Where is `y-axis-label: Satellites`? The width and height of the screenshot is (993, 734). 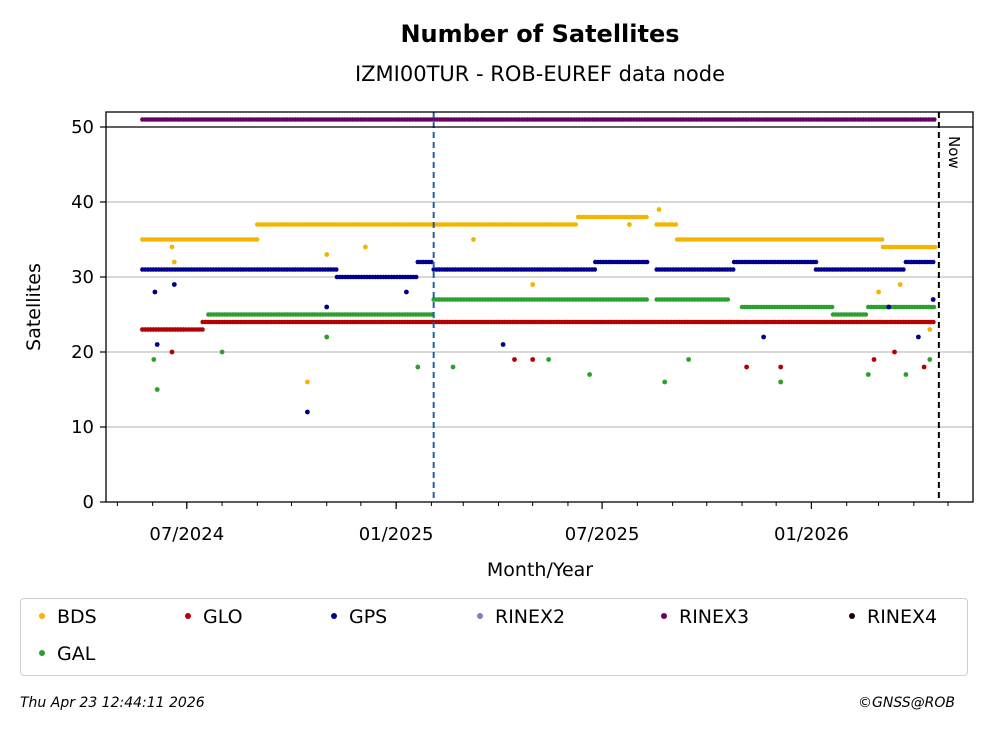 y-axis-label: Satellites is located at coordinates (34, 307).